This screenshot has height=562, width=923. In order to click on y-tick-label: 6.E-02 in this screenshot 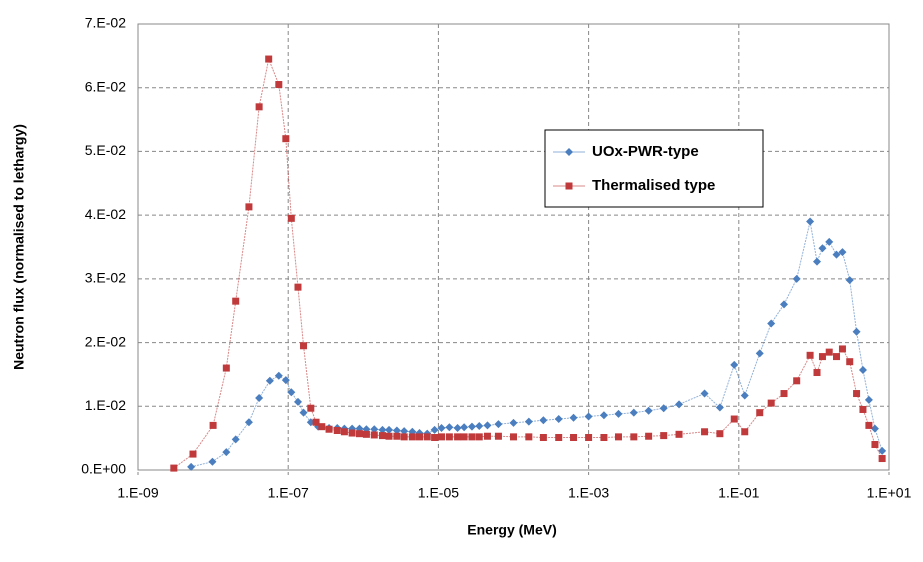, I will do `click(105, 86)`.